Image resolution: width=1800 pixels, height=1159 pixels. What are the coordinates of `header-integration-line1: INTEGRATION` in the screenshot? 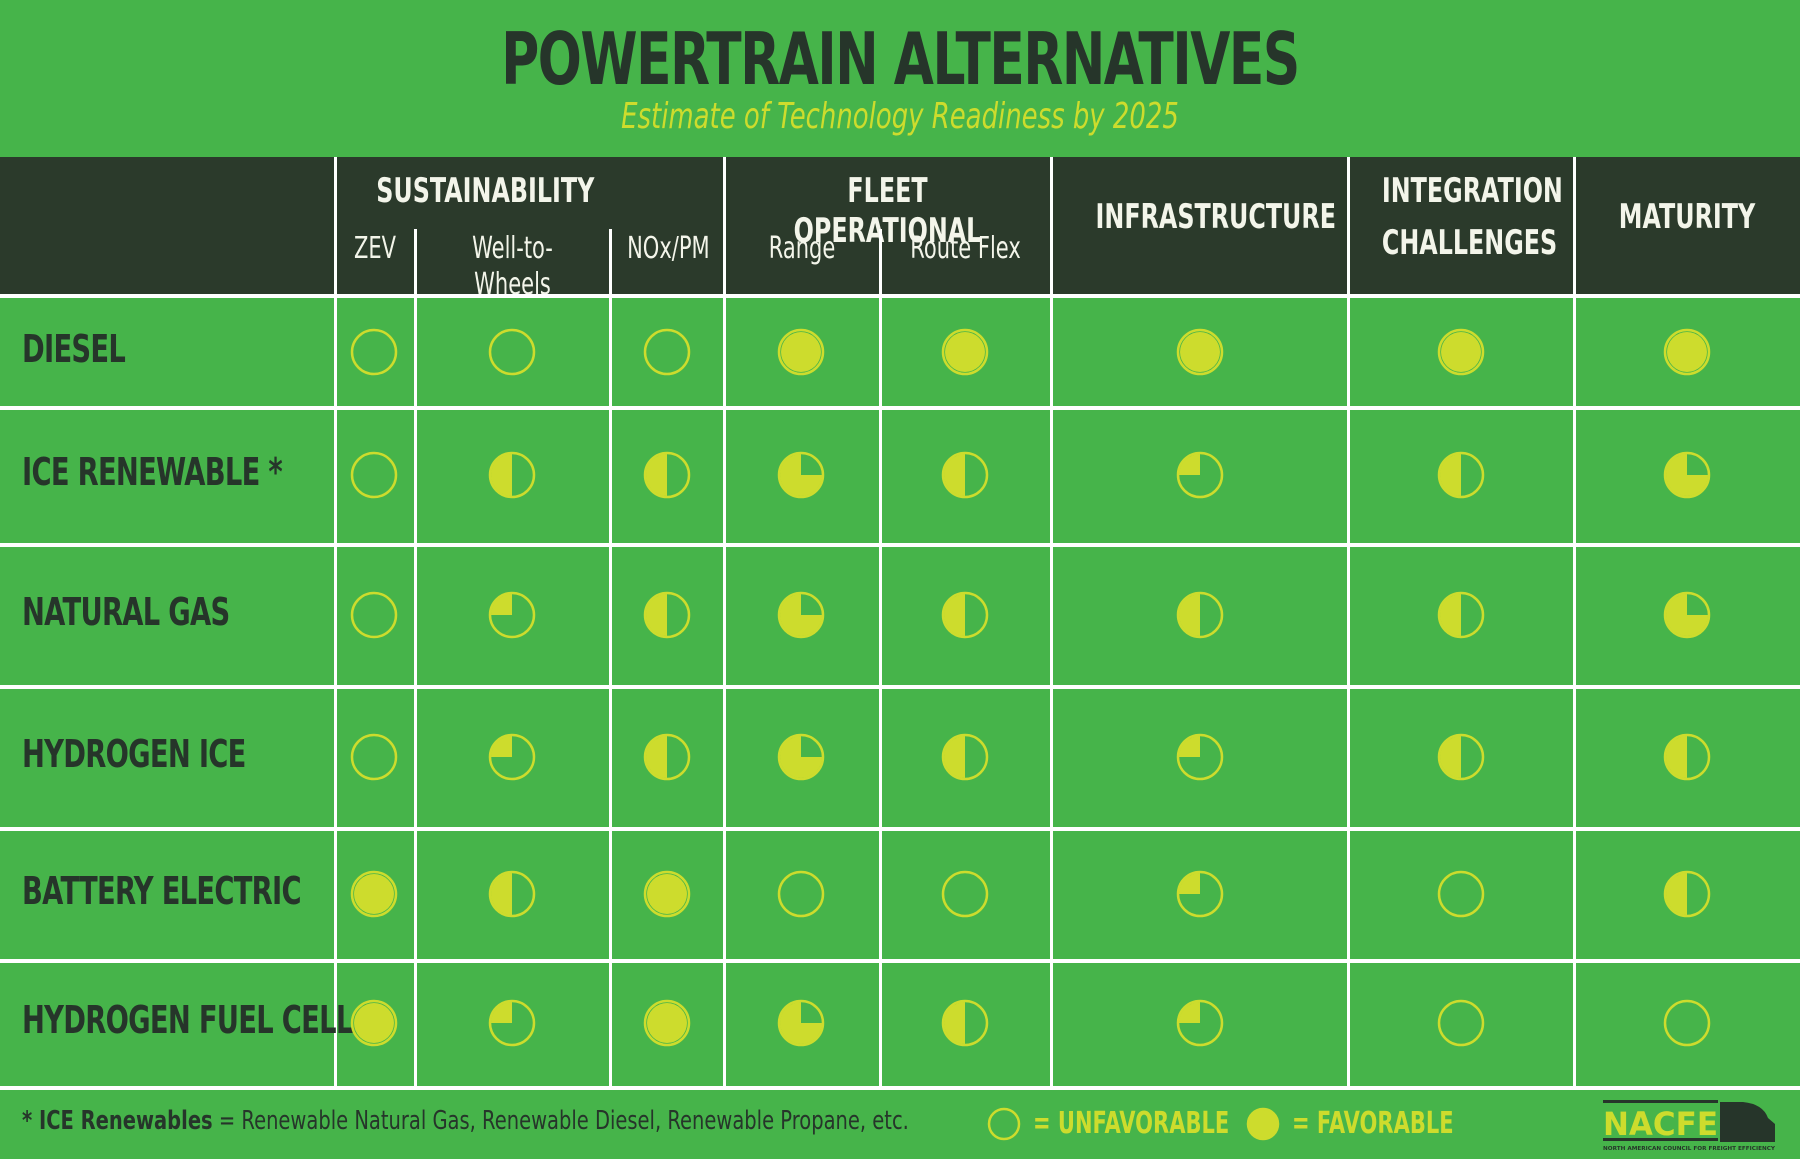 It's located at (1472, 191).